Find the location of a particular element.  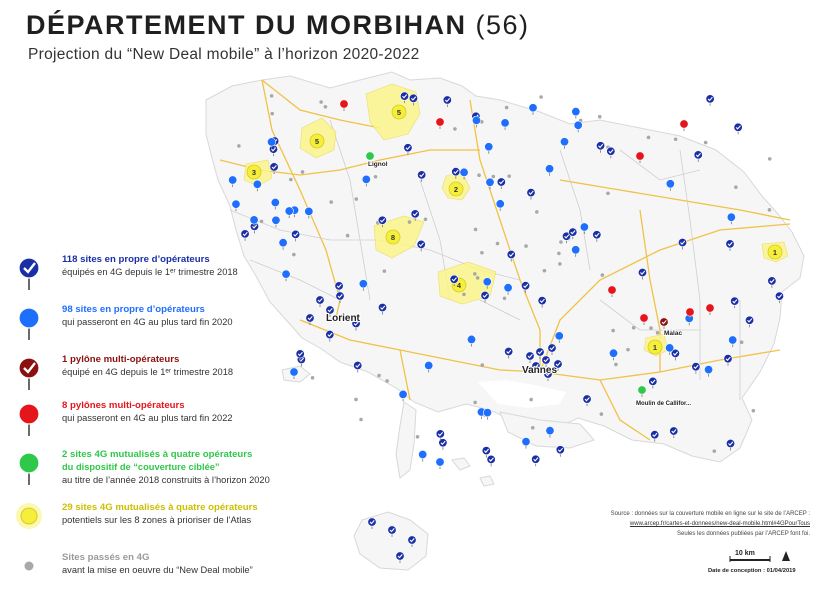

zone-number-label: 3 is located at coordinates (254, 172).